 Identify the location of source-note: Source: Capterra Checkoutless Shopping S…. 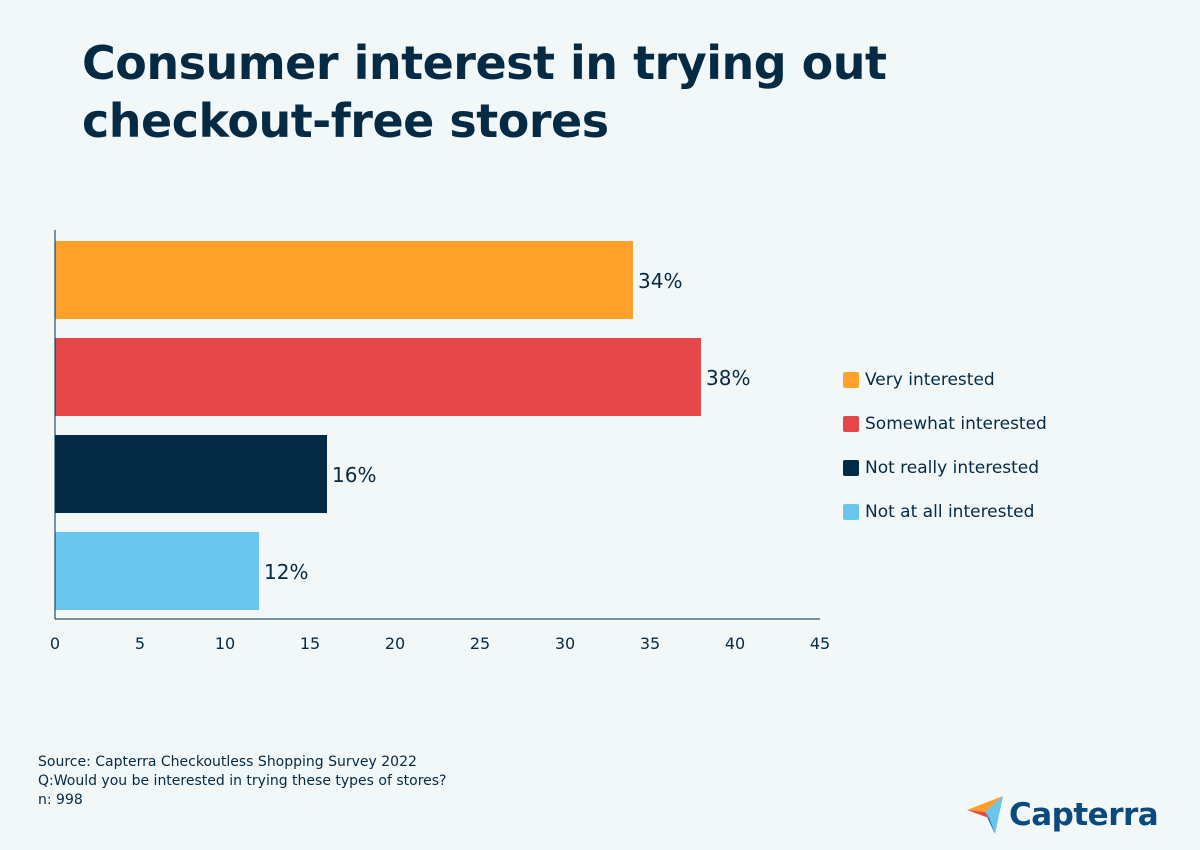
(242, 781).